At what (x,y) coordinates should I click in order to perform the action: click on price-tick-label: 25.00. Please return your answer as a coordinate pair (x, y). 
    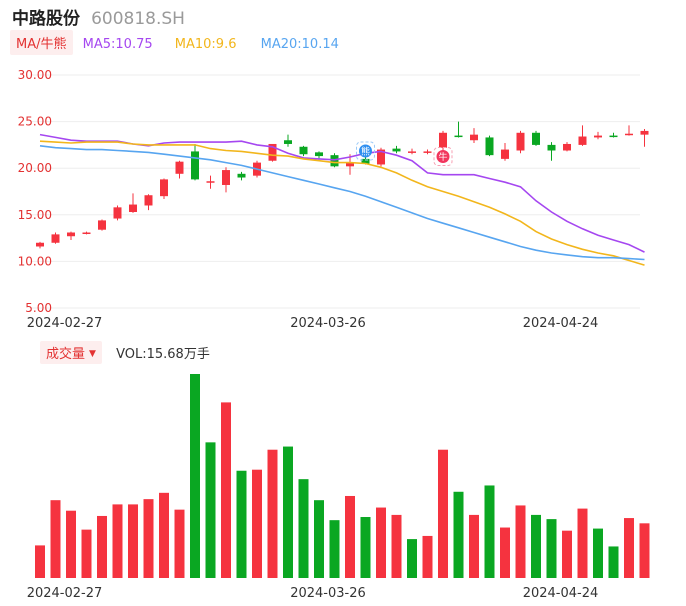
    Looking at the image, I should click on (35, 122).